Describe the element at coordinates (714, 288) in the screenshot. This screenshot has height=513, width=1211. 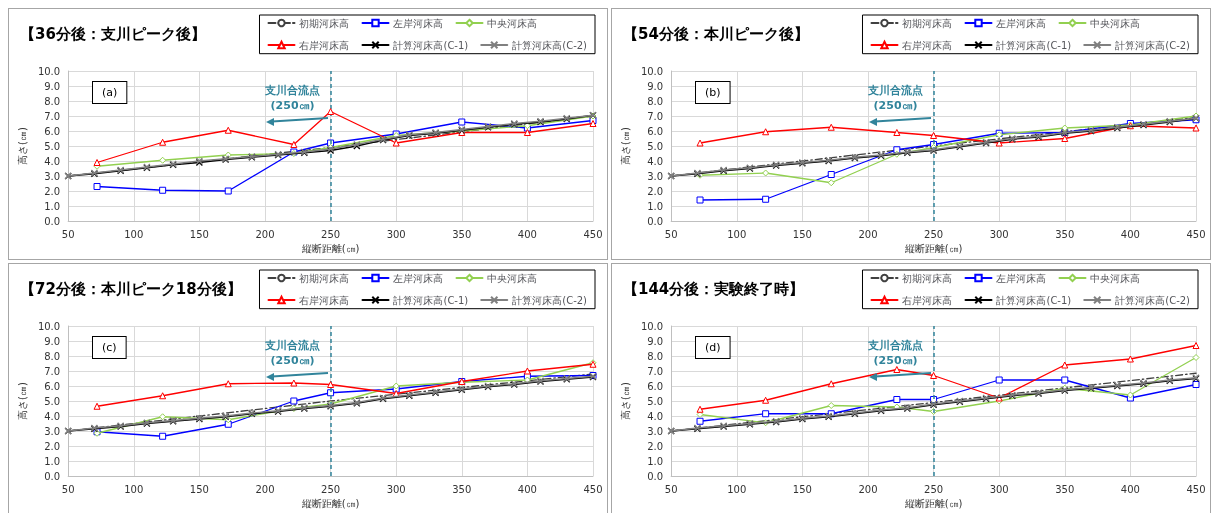
I see `chart-title: 【144分後：実験終了時】` at that location.